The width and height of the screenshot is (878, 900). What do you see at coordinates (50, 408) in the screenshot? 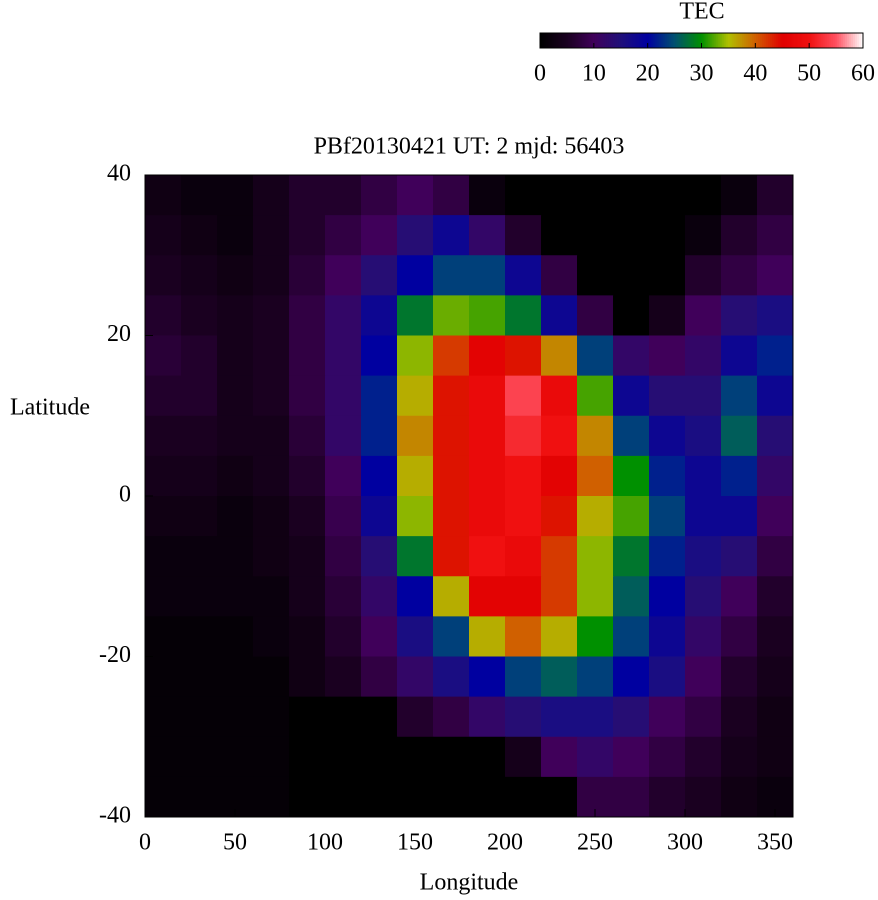
I see `y-axis-label: Latitude` at bounding box center [50, 408].